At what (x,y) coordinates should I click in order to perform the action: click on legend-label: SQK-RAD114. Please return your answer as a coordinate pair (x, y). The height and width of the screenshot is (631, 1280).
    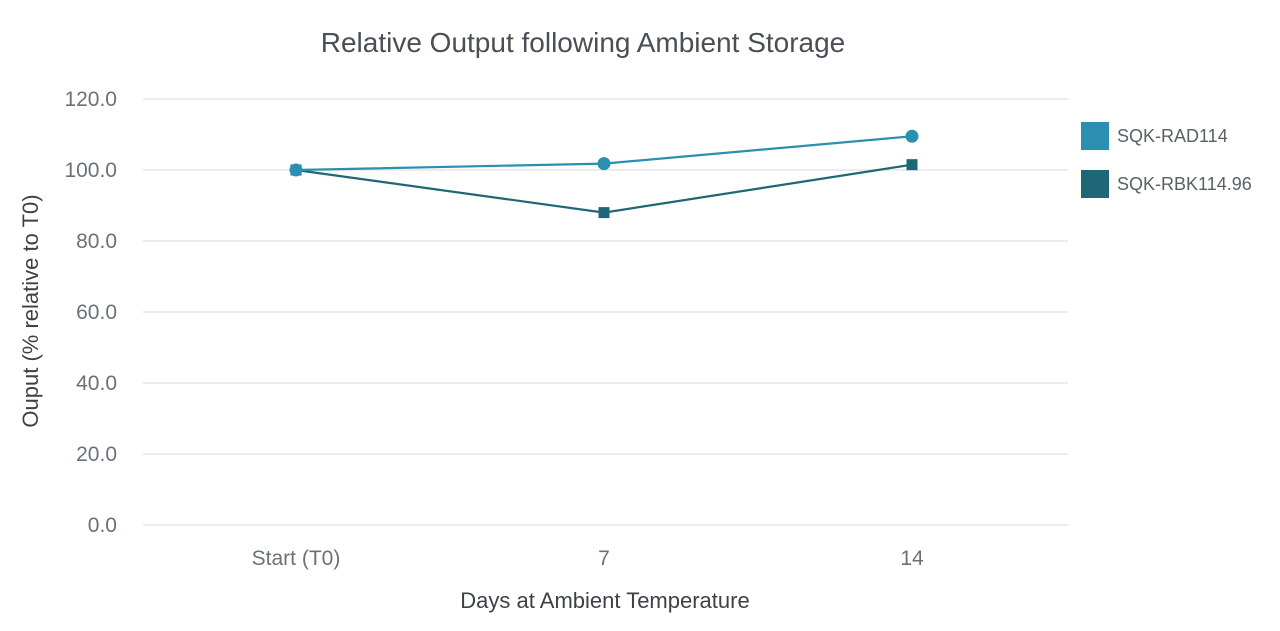
    Looking at the image, I should click on (1172, 136).